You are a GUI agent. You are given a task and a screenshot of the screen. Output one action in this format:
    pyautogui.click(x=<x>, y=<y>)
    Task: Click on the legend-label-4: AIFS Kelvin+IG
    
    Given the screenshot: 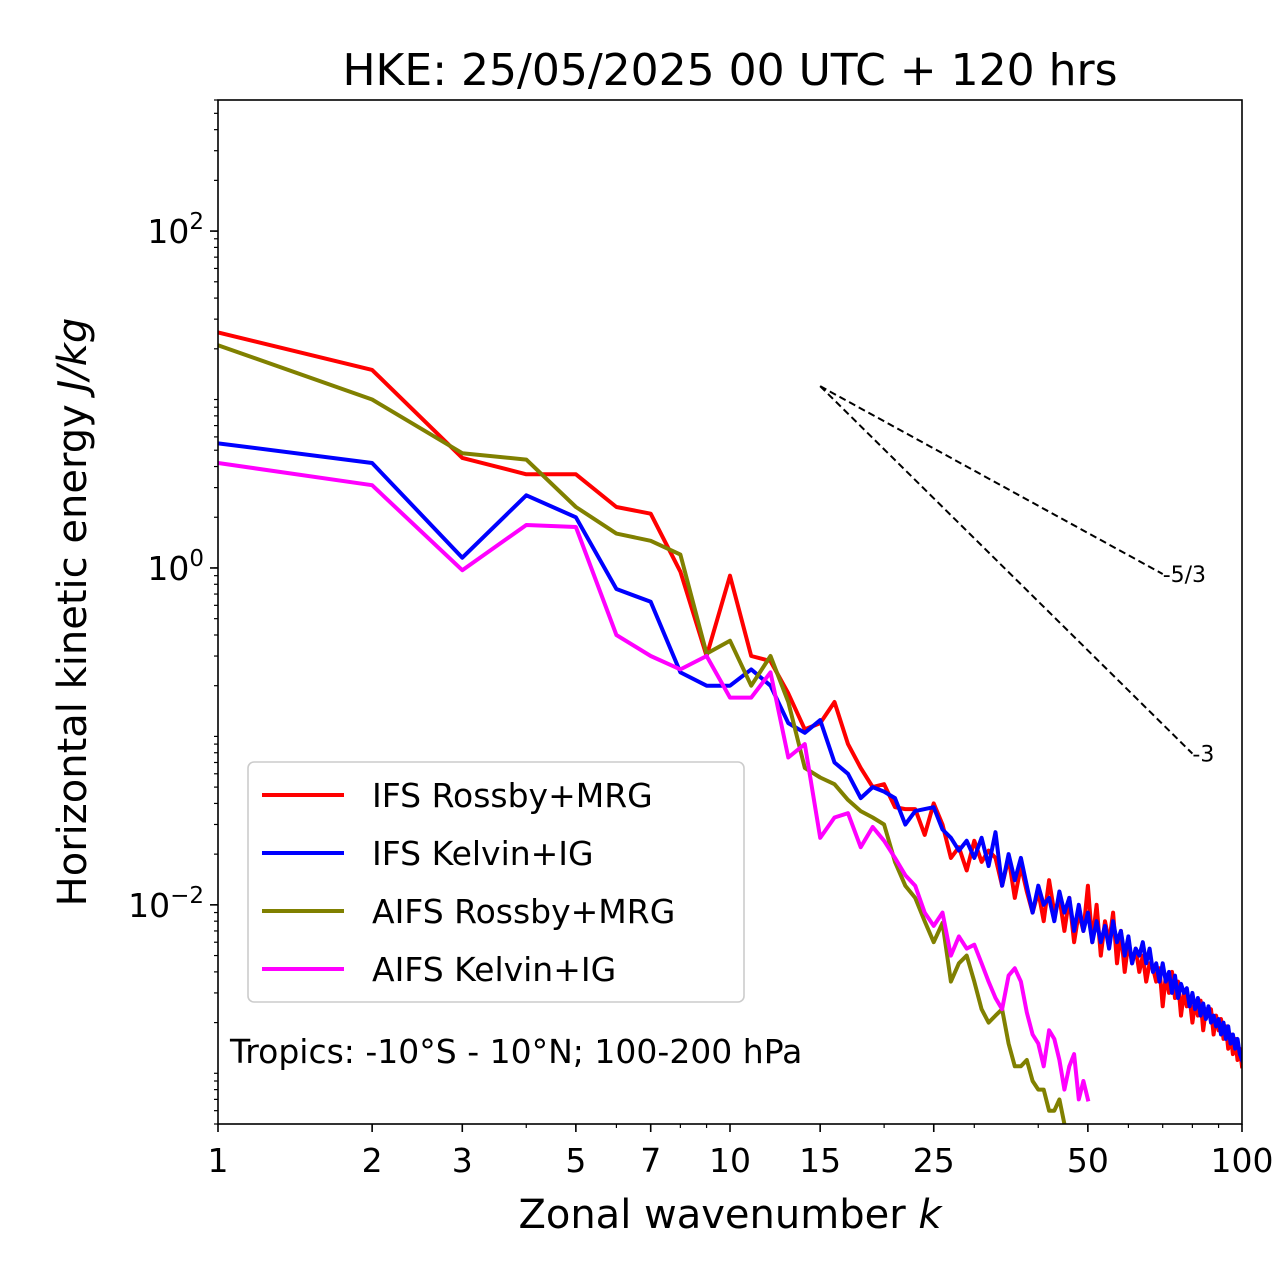 What is the action you would take?
    pyautogui.click(x=494, y=969)
    